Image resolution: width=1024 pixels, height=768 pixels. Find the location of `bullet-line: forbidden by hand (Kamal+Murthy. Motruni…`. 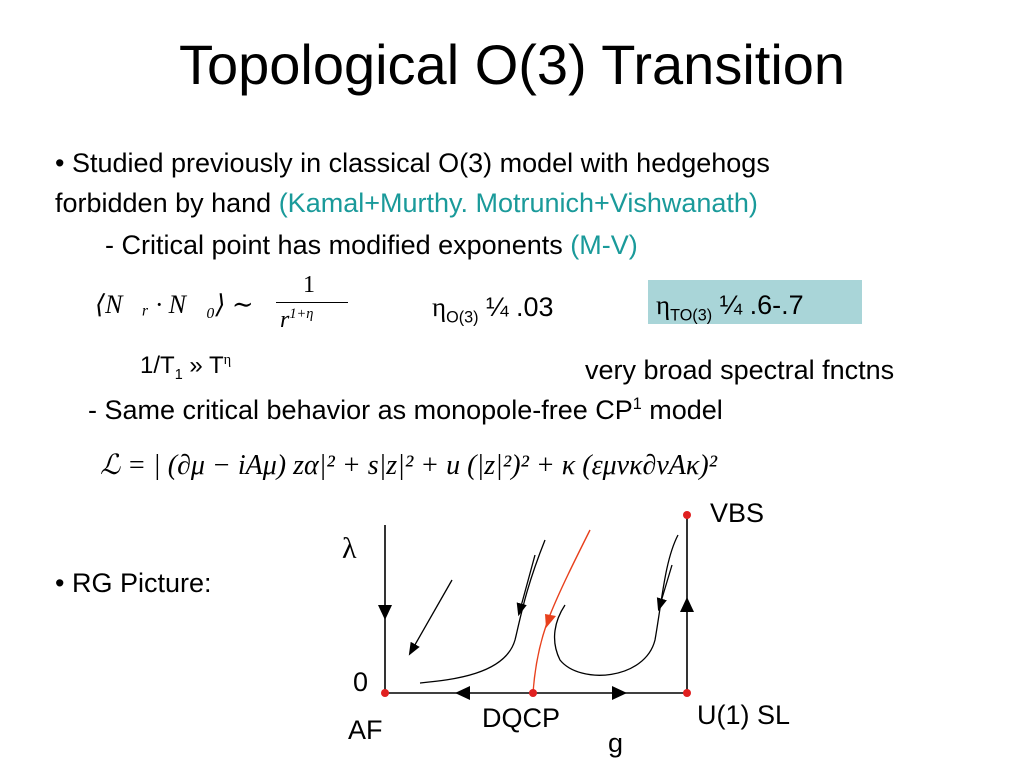

bullet-line: forbidden by hand (Kamal+Murthy. Motruni… is located at coordinates (406, 203).